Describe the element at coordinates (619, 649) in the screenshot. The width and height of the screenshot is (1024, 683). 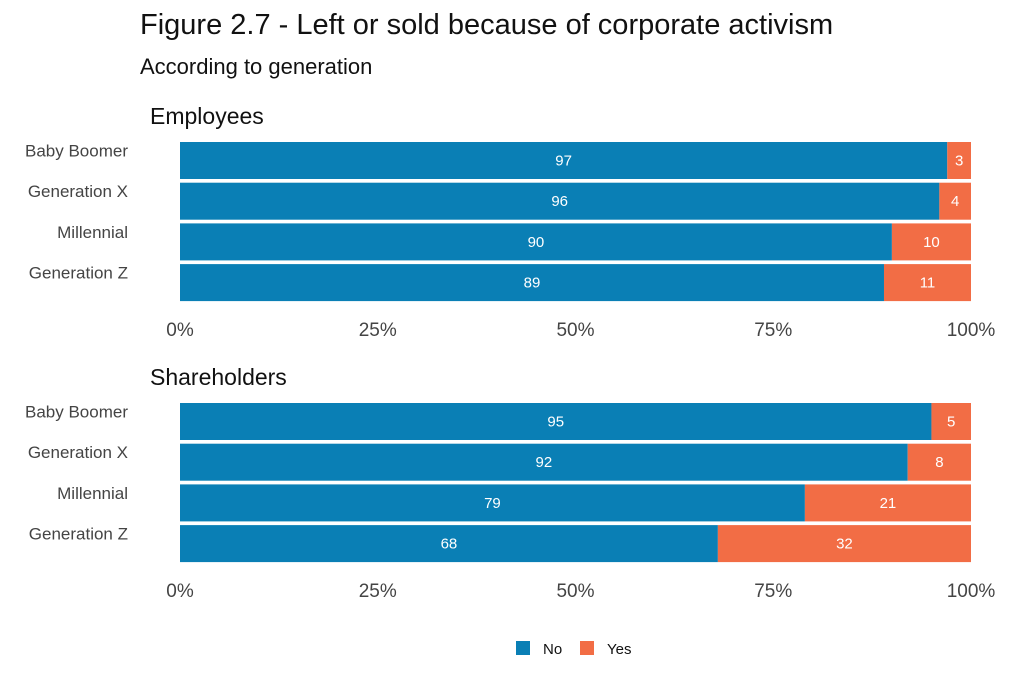
I see `legend-label-yes: Yes` at that location.